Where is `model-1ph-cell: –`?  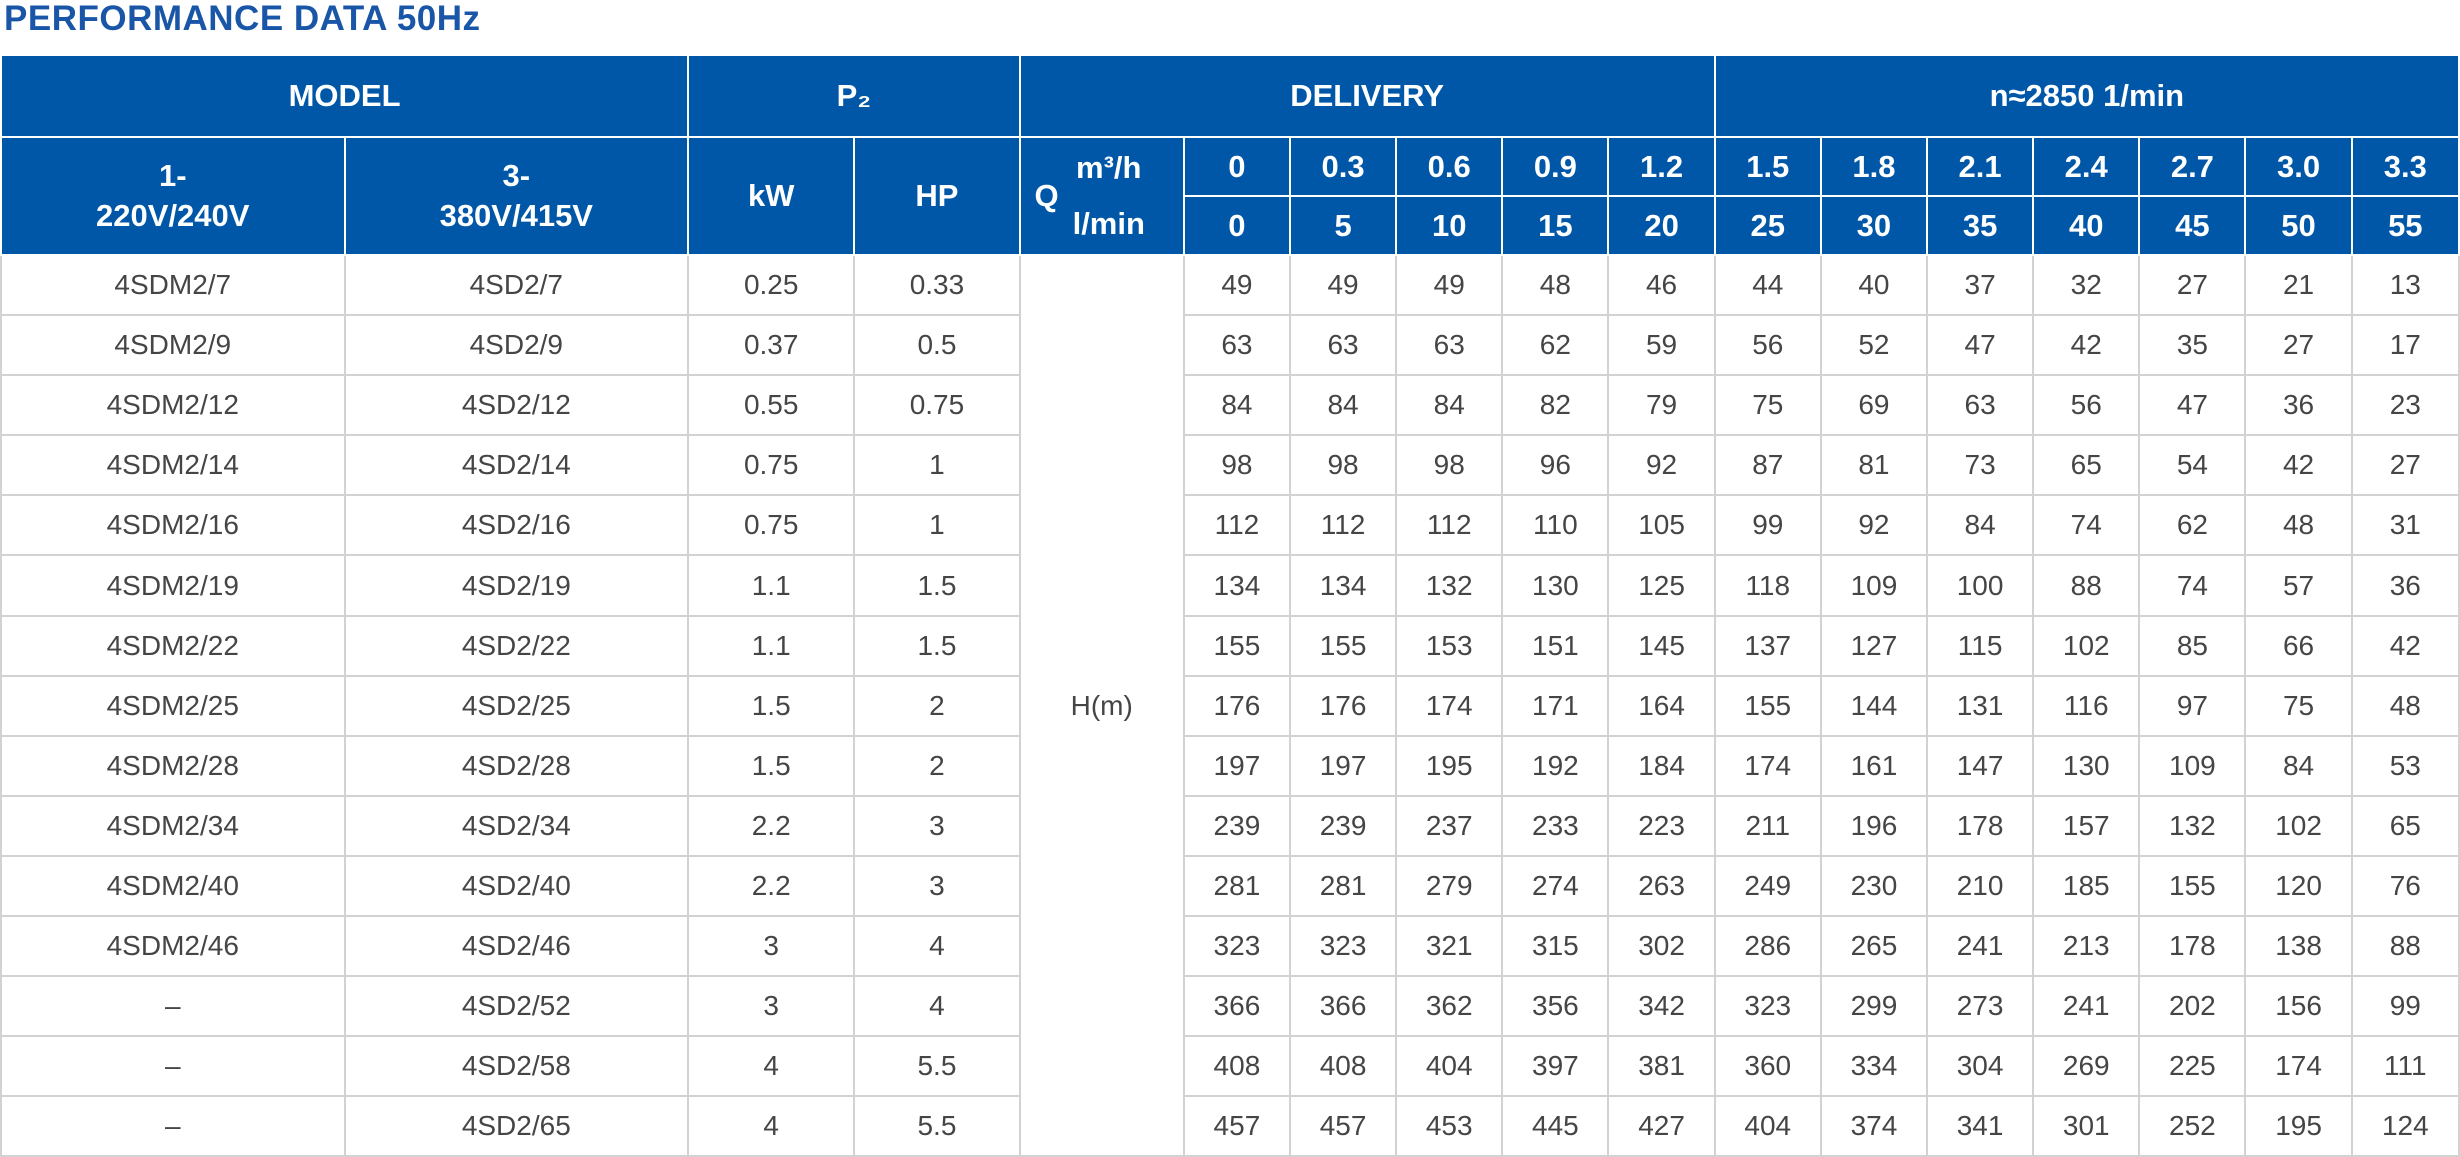 model-1ph-cell: – is located at coordinates (173, 1126).